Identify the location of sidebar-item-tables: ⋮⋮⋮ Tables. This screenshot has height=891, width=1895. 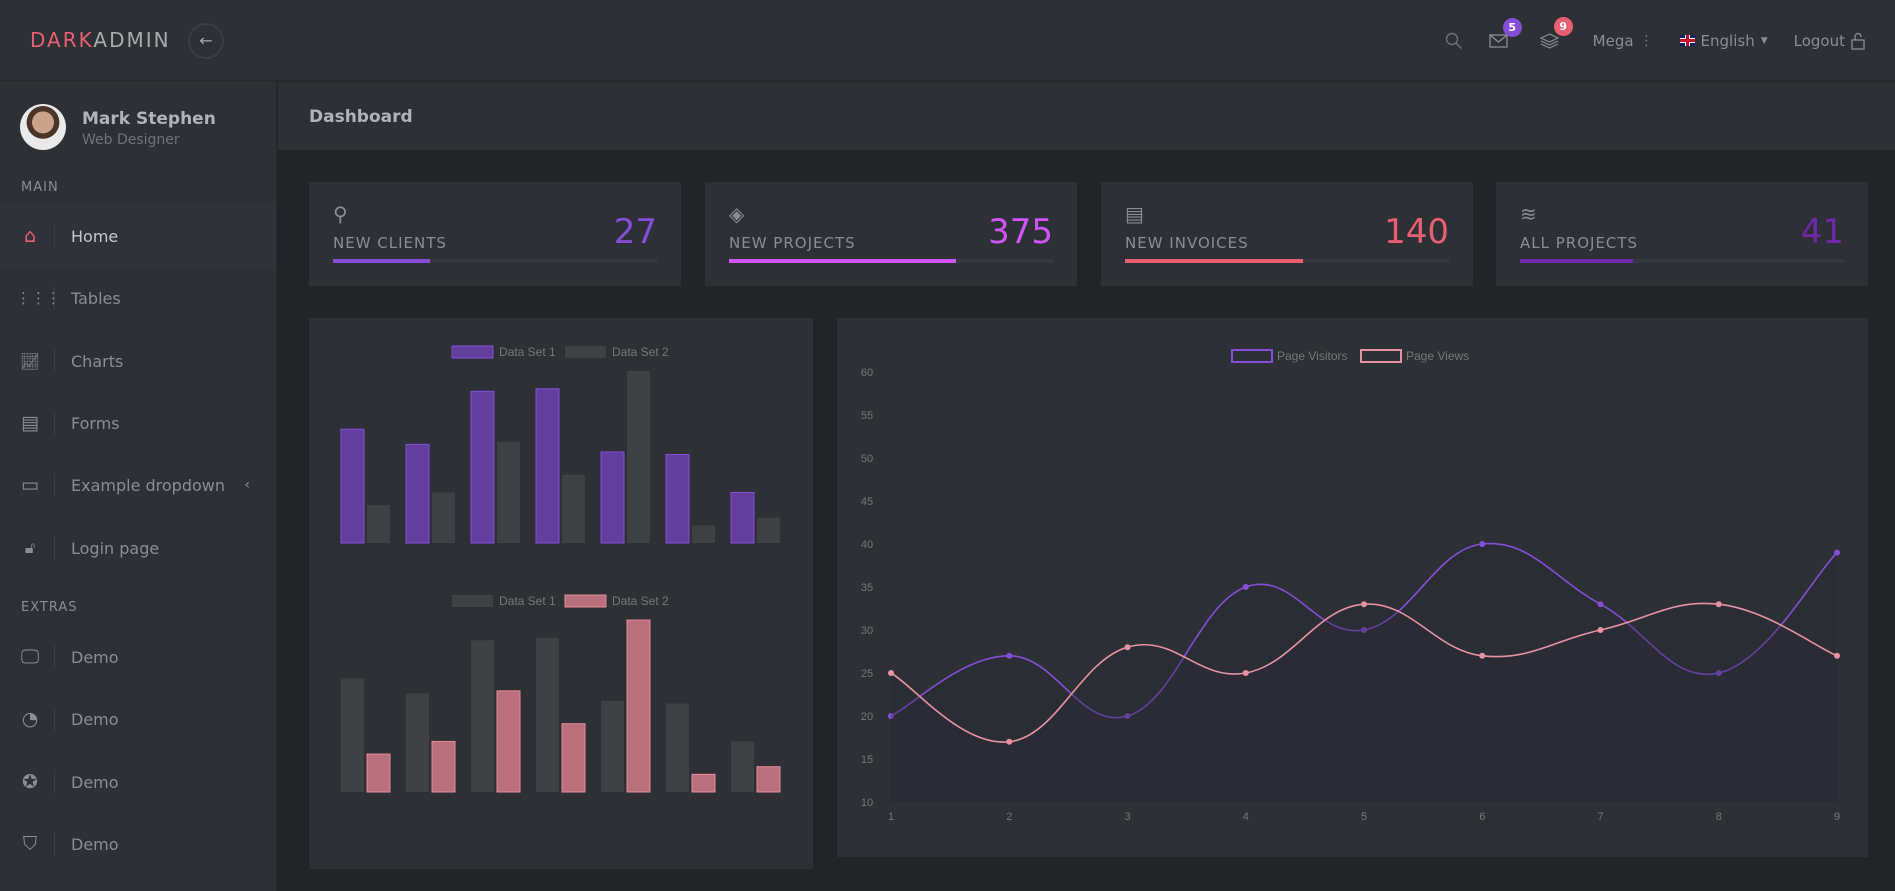
(138, 298).